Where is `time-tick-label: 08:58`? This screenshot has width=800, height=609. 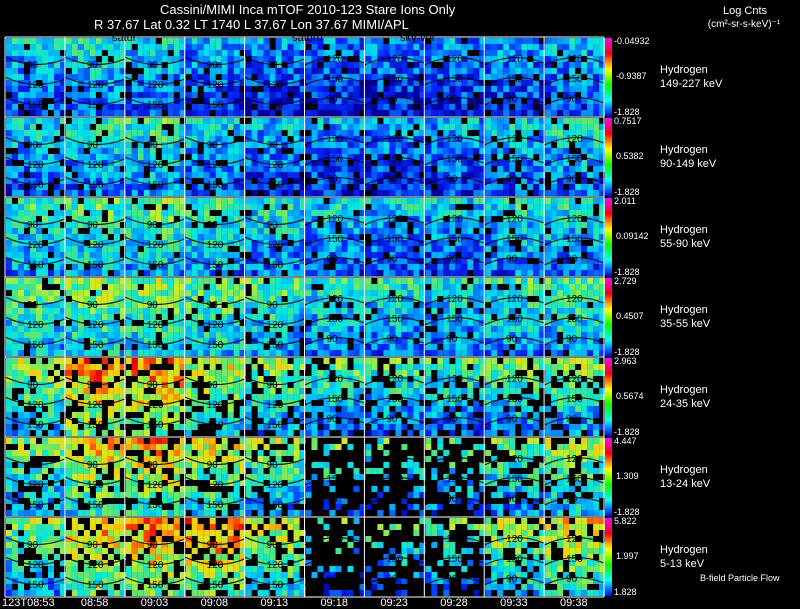
time-tick-label: 08:58 is located at coordinates (94, 603).